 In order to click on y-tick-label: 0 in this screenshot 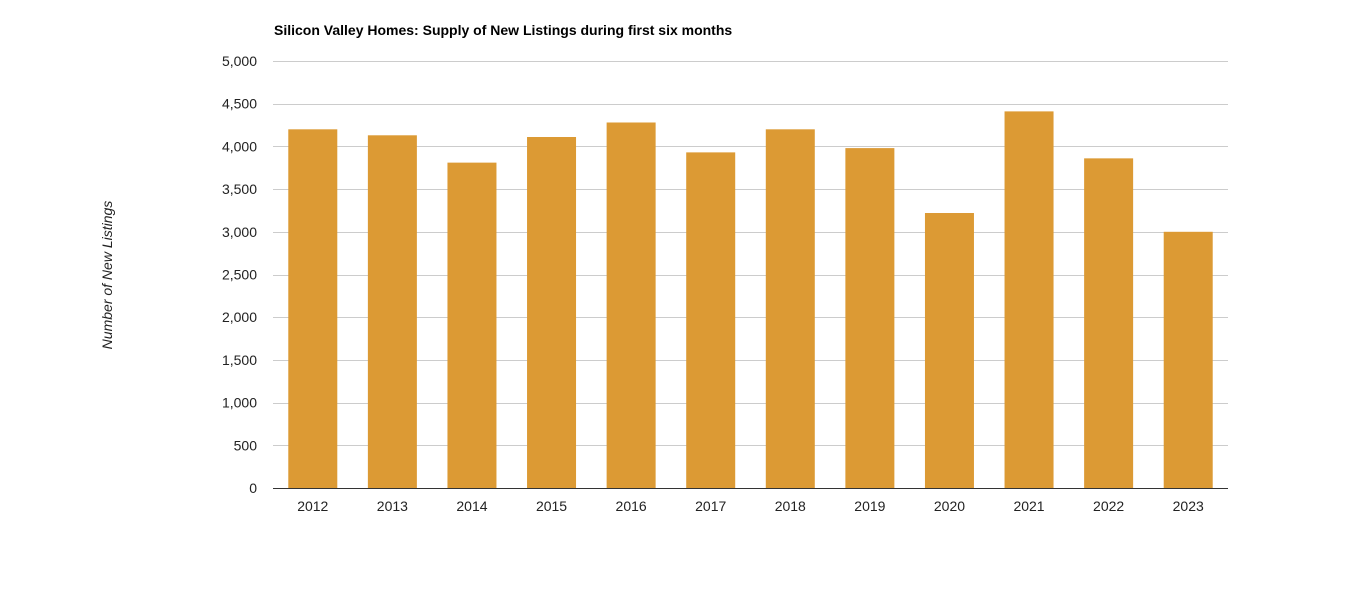, I will do `click(253, 488)`.